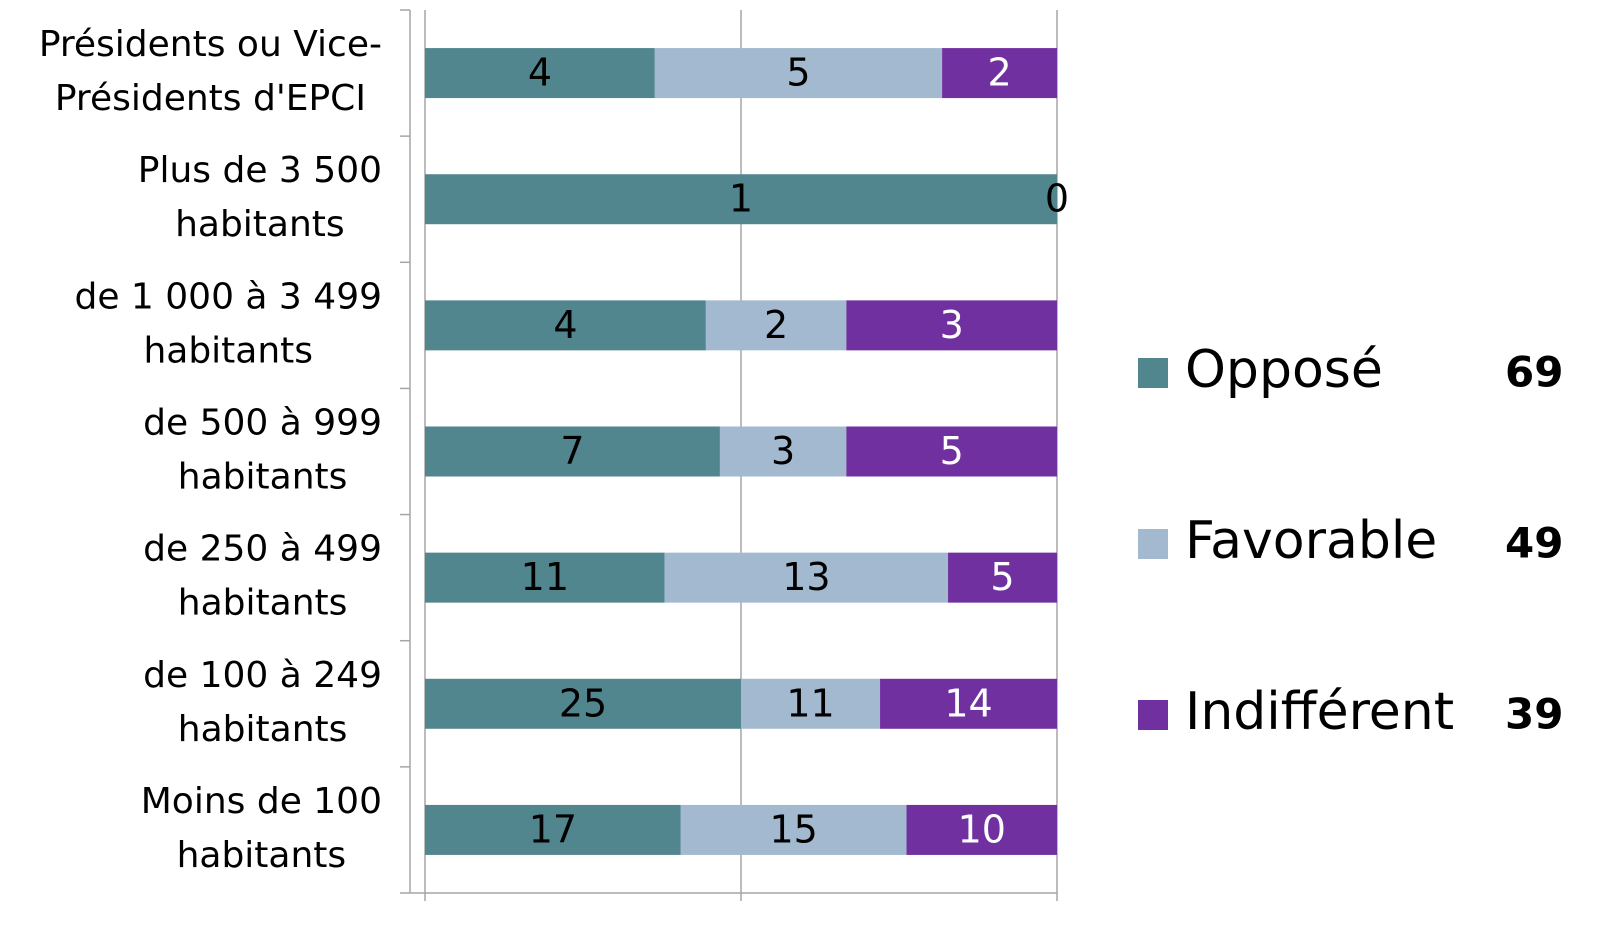 The height and width of the screenshot is (925, 1612). Describe the element at coordinates (210, 44) in the screenshot. I see `label-line: Présidents ou Vice-` at that location.